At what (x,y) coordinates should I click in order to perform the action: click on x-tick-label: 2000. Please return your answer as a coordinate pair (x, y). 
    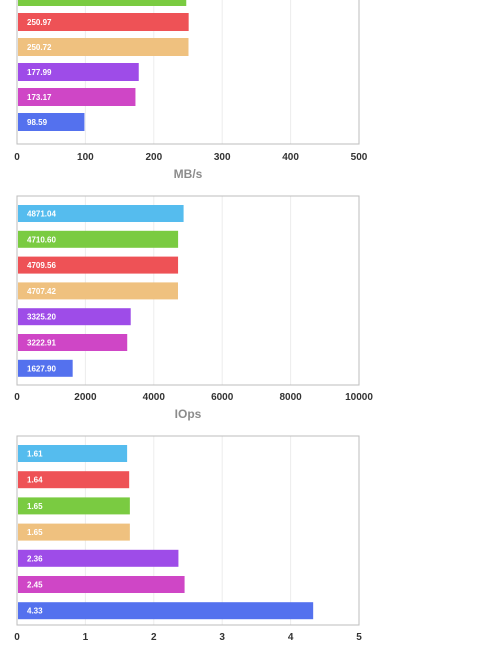
    Looking at the image, I should click on (85, 397).